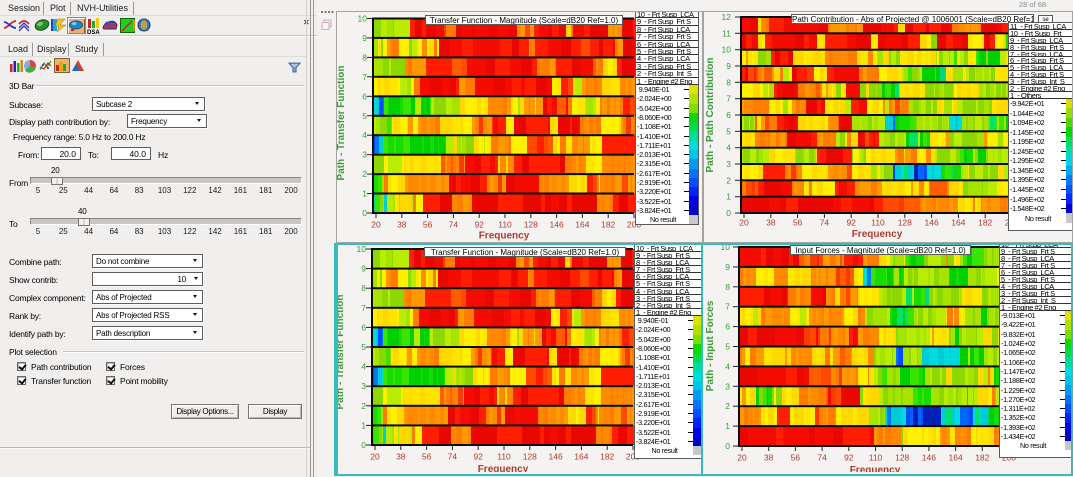  I want to click on svg-text: 12, so click(727, 17).